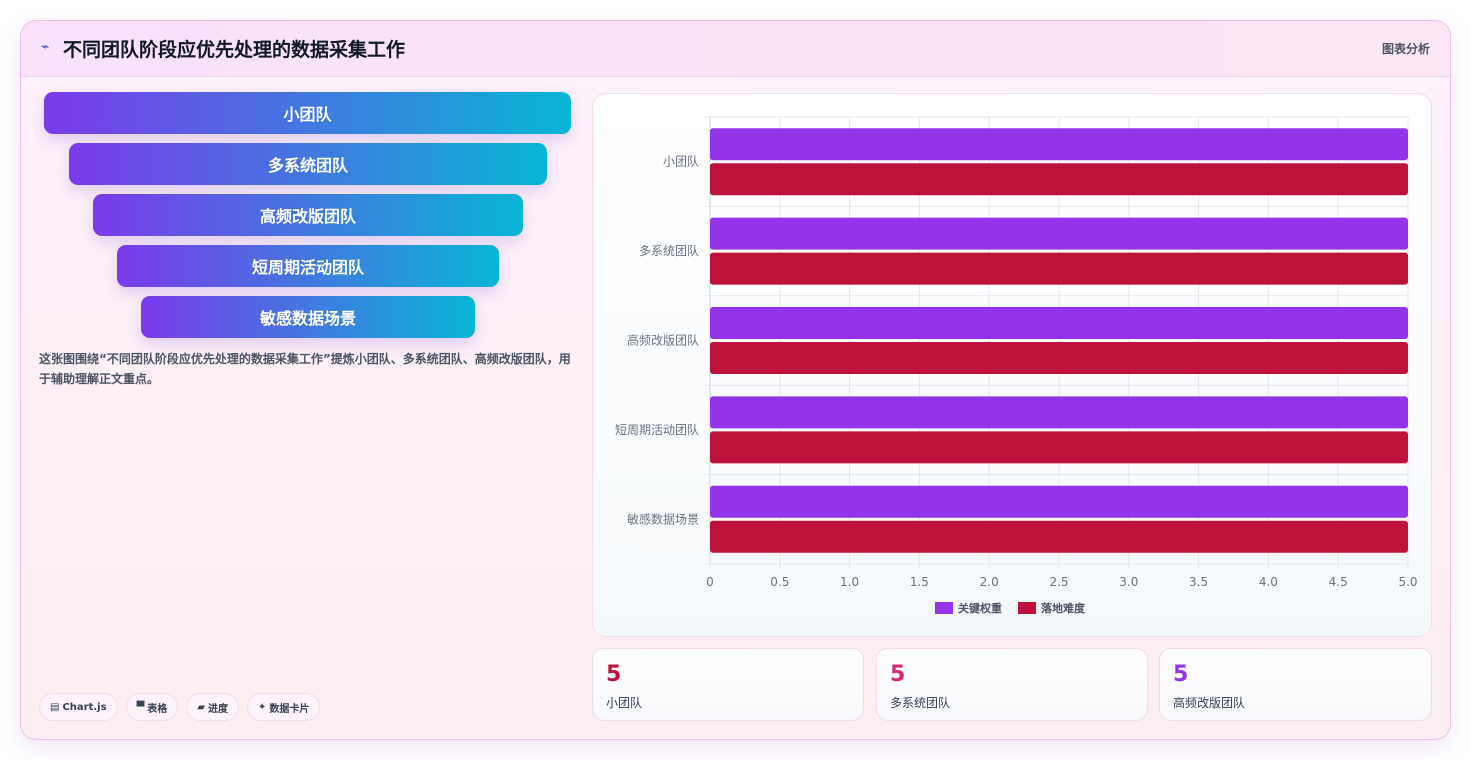 This screenshot has width=1471, height=760. I want to click on stat-card-2: 5 多系统团队, so click(1012, 684).